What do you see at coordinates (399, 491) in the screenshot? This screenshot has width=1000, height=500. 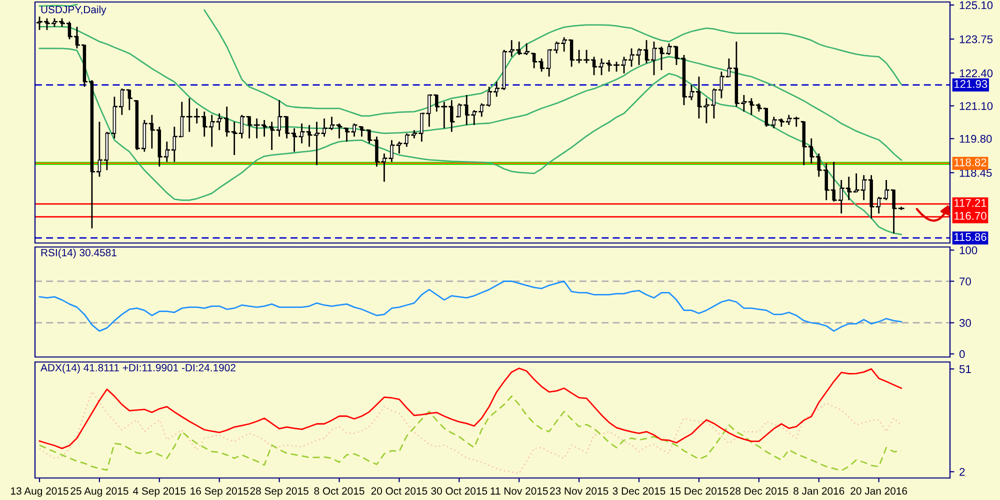 I see `x-tick-label: 20 Oct 2015` at bounding box center [399, 491].